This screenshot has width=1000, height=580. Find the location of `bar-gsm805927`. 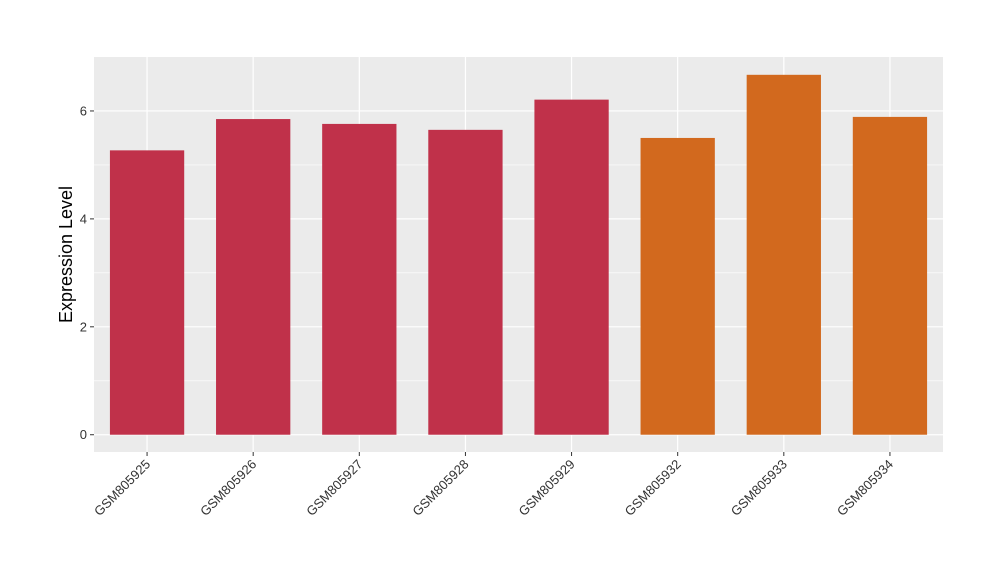

bar-gsm805927 is located at coordinates (359, 279).